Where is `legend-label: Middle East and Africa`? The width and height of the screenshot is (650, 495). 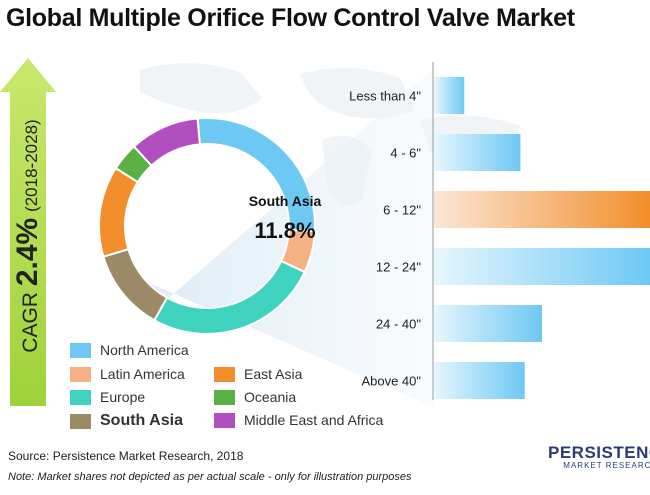
legend-label: Middle East and Africa is located at coordinates (314, 420).